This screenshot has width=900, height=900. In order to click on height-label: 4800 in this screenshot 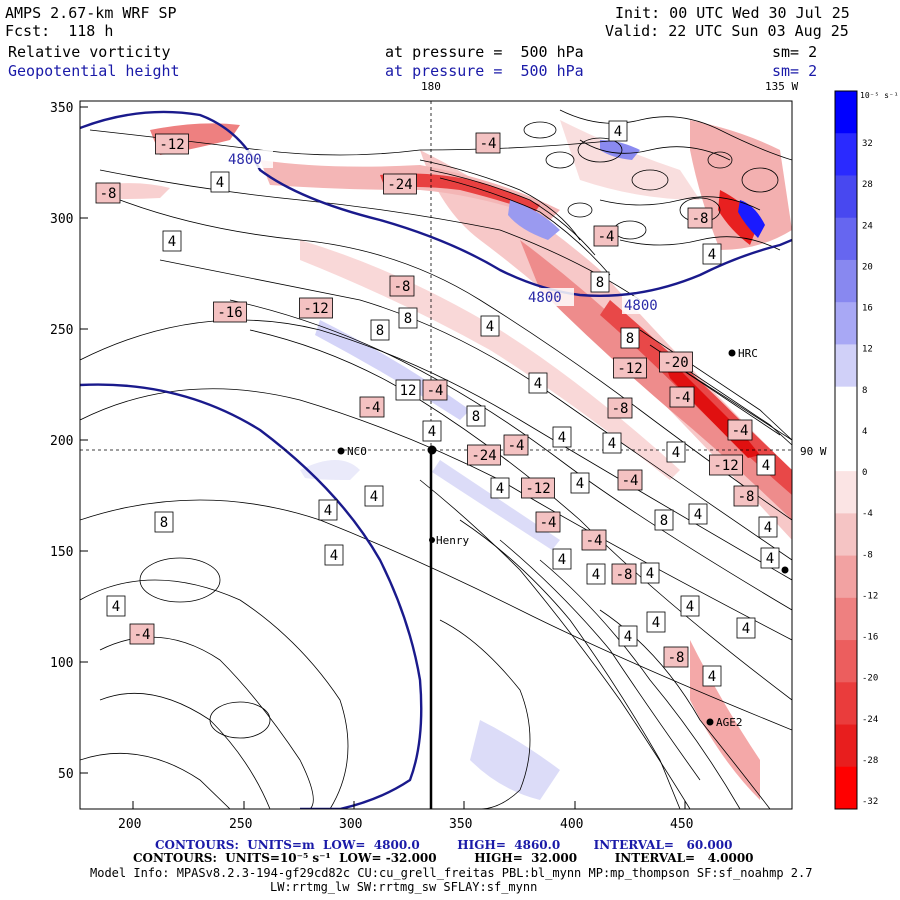, I will do `click(641, 306)`.